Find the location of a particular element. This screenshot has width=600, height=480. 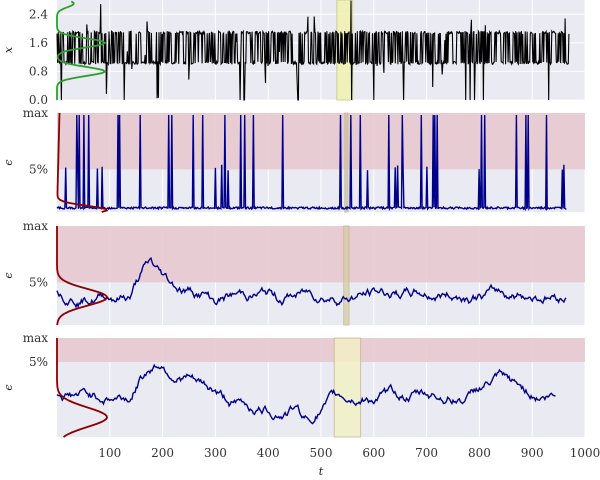

x-tick-label: 700 is located at coordinates (426, 453).